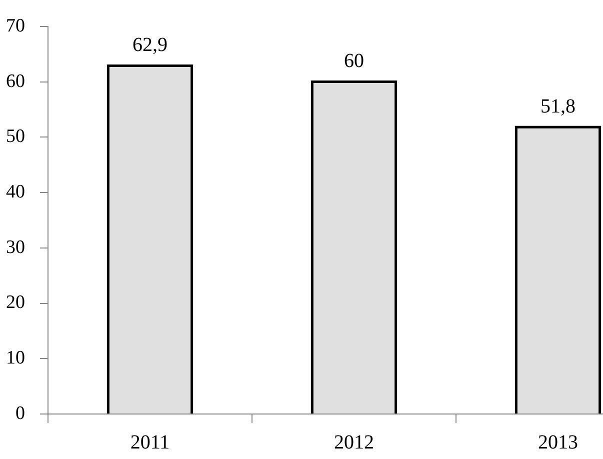  I want to click on y-tick-label: 70, so click(15, 25).